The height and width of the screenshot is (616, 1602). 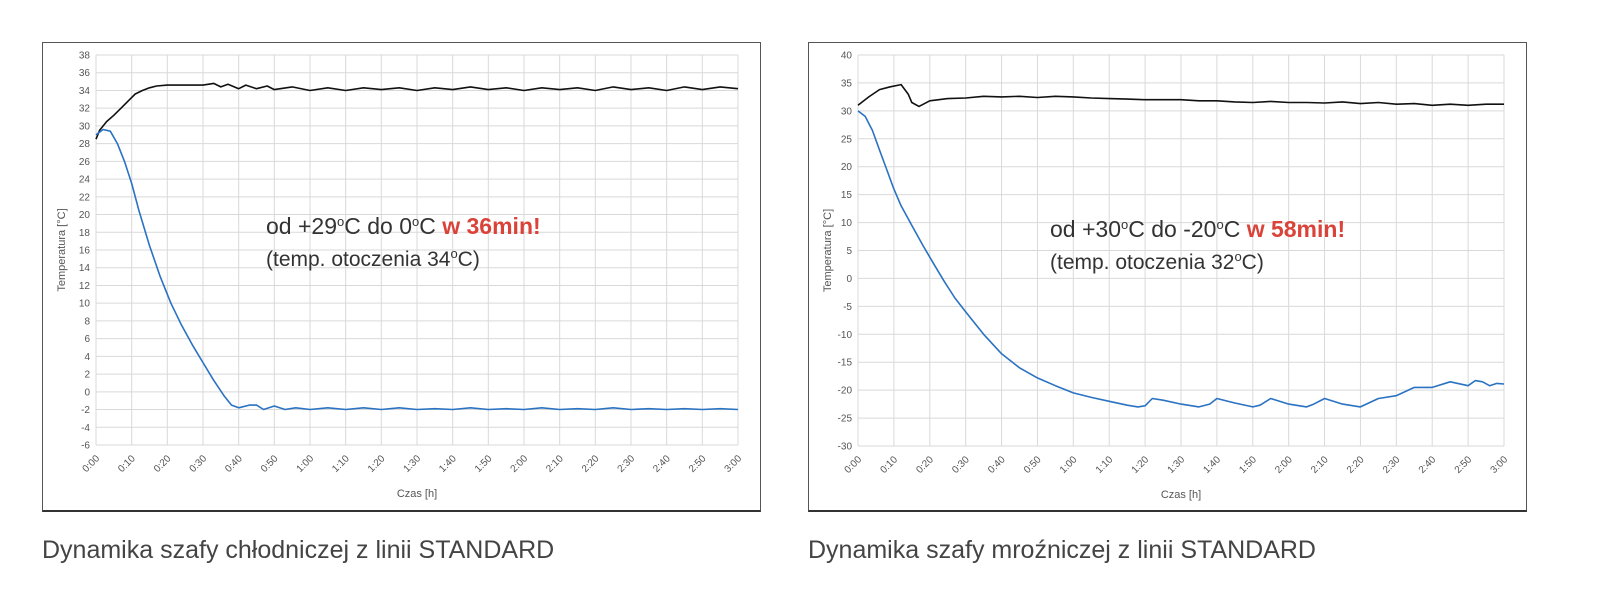 I want to click on y-tick-label: -5, so click(x=847, y=307).